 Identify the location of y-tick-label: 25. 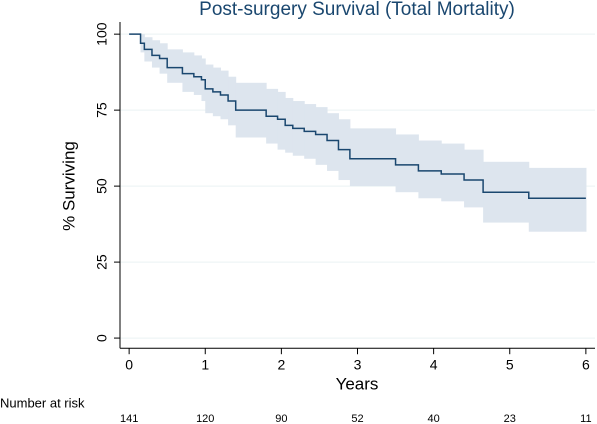
(102, 262).